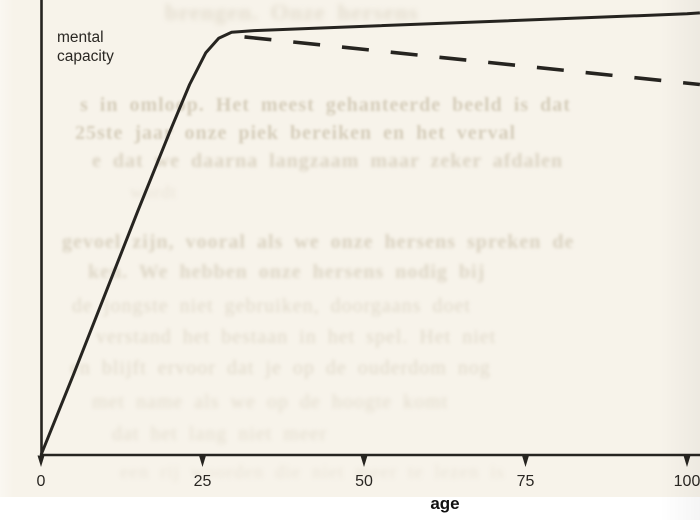 The width and height of the screenshot is (700, 520). What do you see at coordinates (292, 12) in the screenshot?
I see `bleed-text-line: brengen. Onze hersens` at bounding box center [292, 12].